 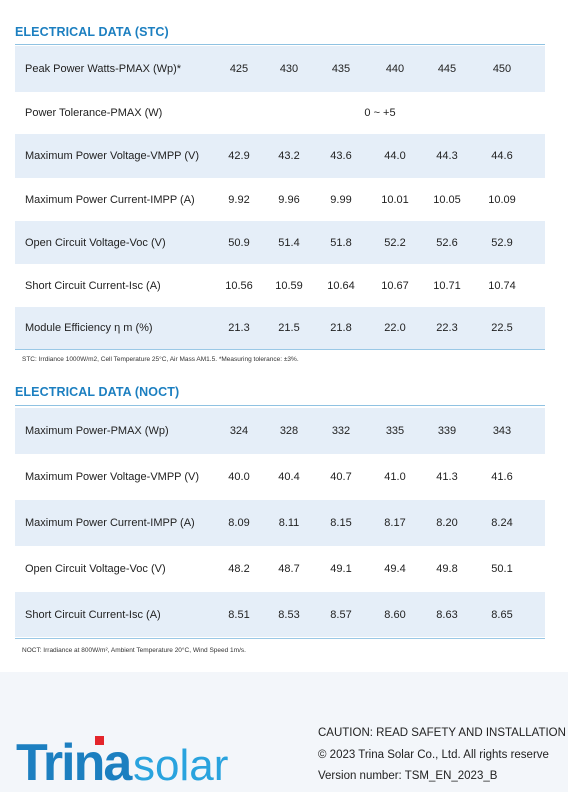 What do you see at coordinates (239, 569) in the screenshot?
I see `value-cell: 48.2` at bounding box center [239, 569].